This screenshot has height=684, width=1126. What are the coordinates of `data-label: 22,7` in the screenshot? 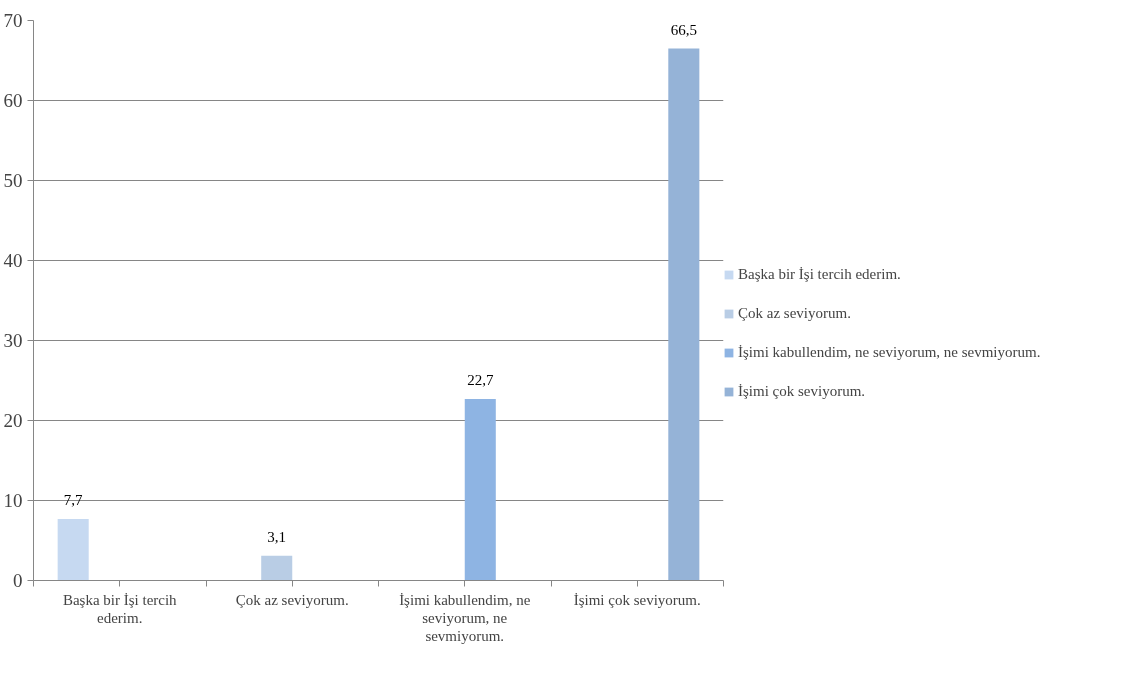 It's located at (480, 379).